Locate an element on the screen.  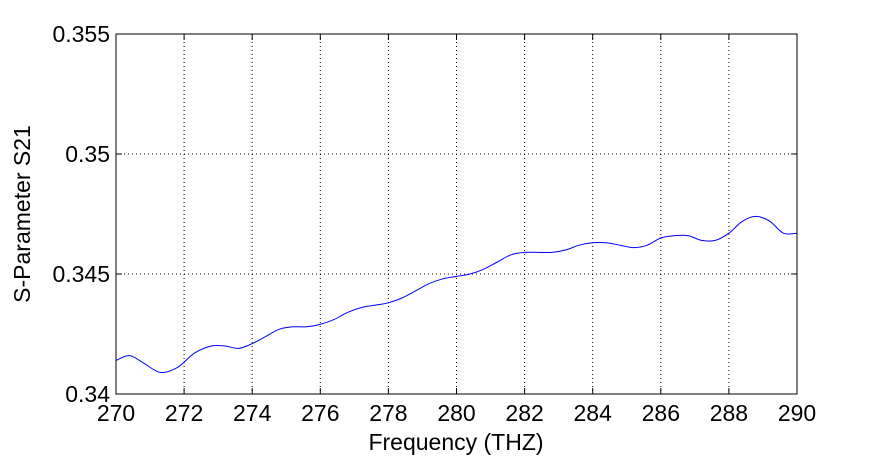
x-tick-label: 286 is located at coordinates (661, 413).